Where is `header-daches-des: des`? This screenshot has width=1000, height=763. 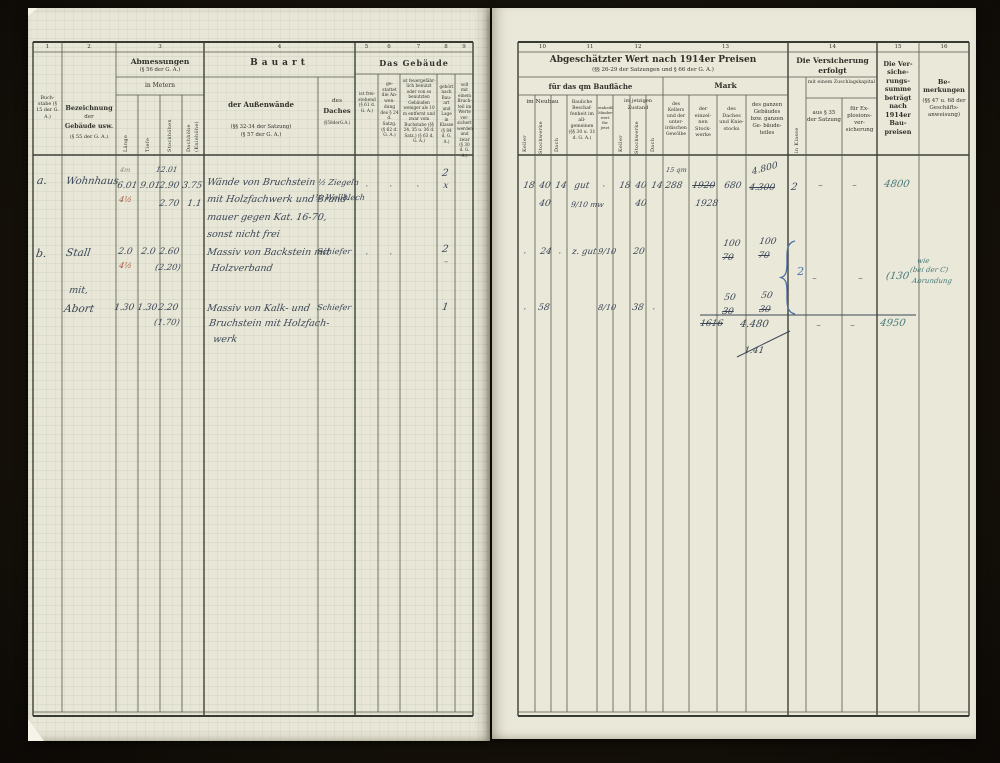
header-daches-des: des is located at coordinates (337, 101).